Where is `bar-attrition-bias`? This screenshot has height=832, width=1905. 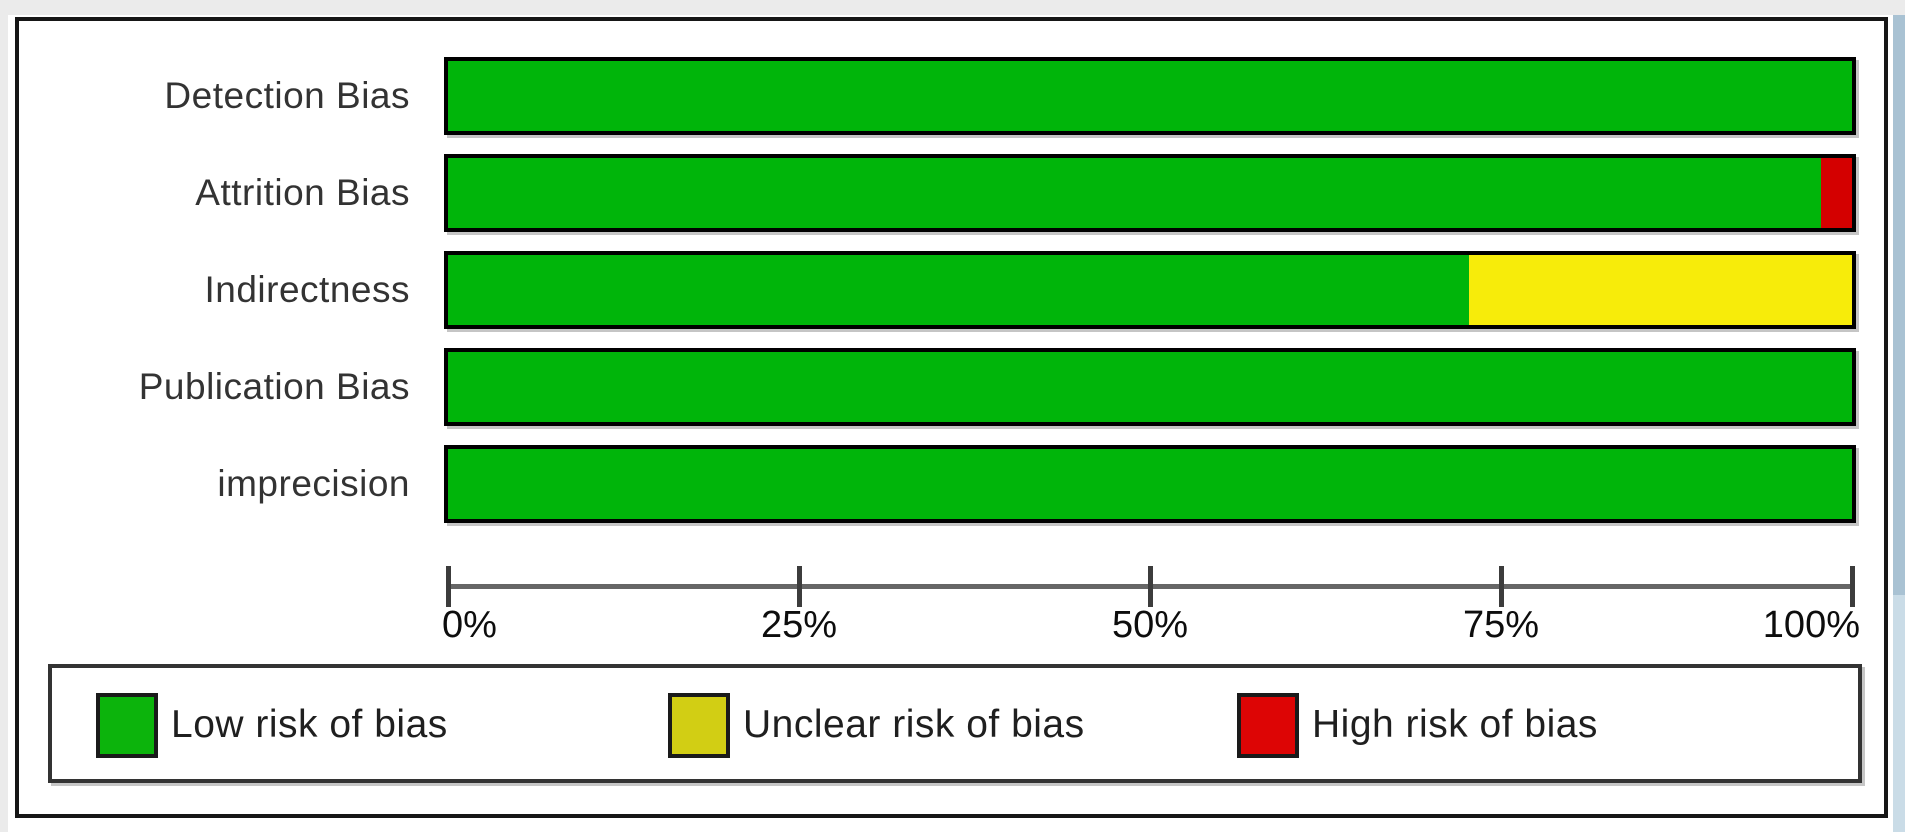 bar-attrition-bias is located at coordinates (1150, 193).